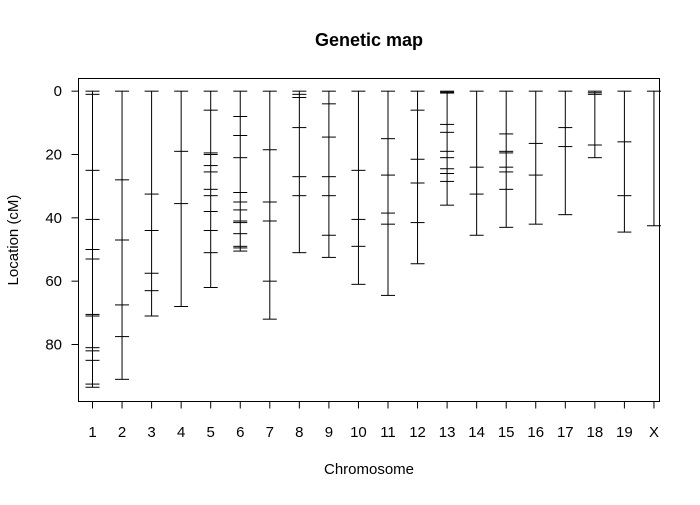  What do you see at coordinates (181, 432) in the screenshot?
I see `x-tick-label: 4` at bounding box center [181, 432].